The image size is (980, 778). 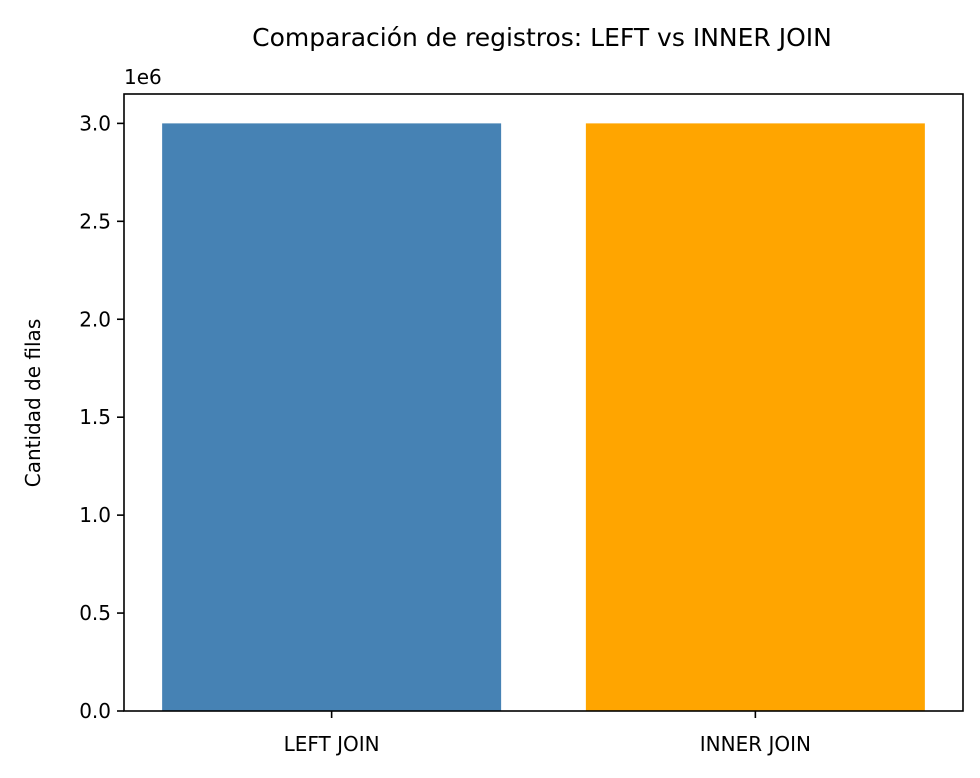 What do you see at coordinates (143, 77) in the screenshot?
I see `y-axis-offset-label: 1e6` at bounding box center [143, 77].